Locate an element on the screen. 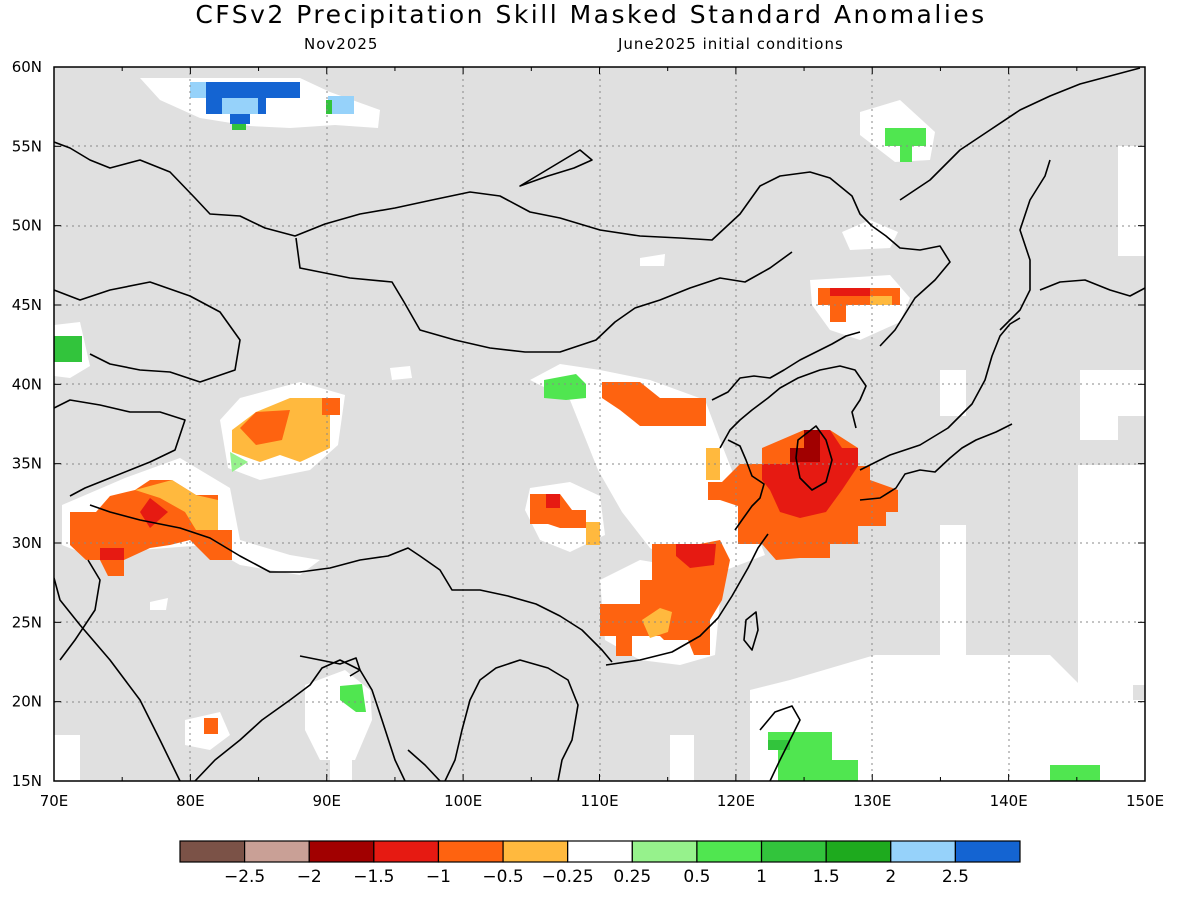  lat-tick-label: 15N is located at coordinates (27, 781).